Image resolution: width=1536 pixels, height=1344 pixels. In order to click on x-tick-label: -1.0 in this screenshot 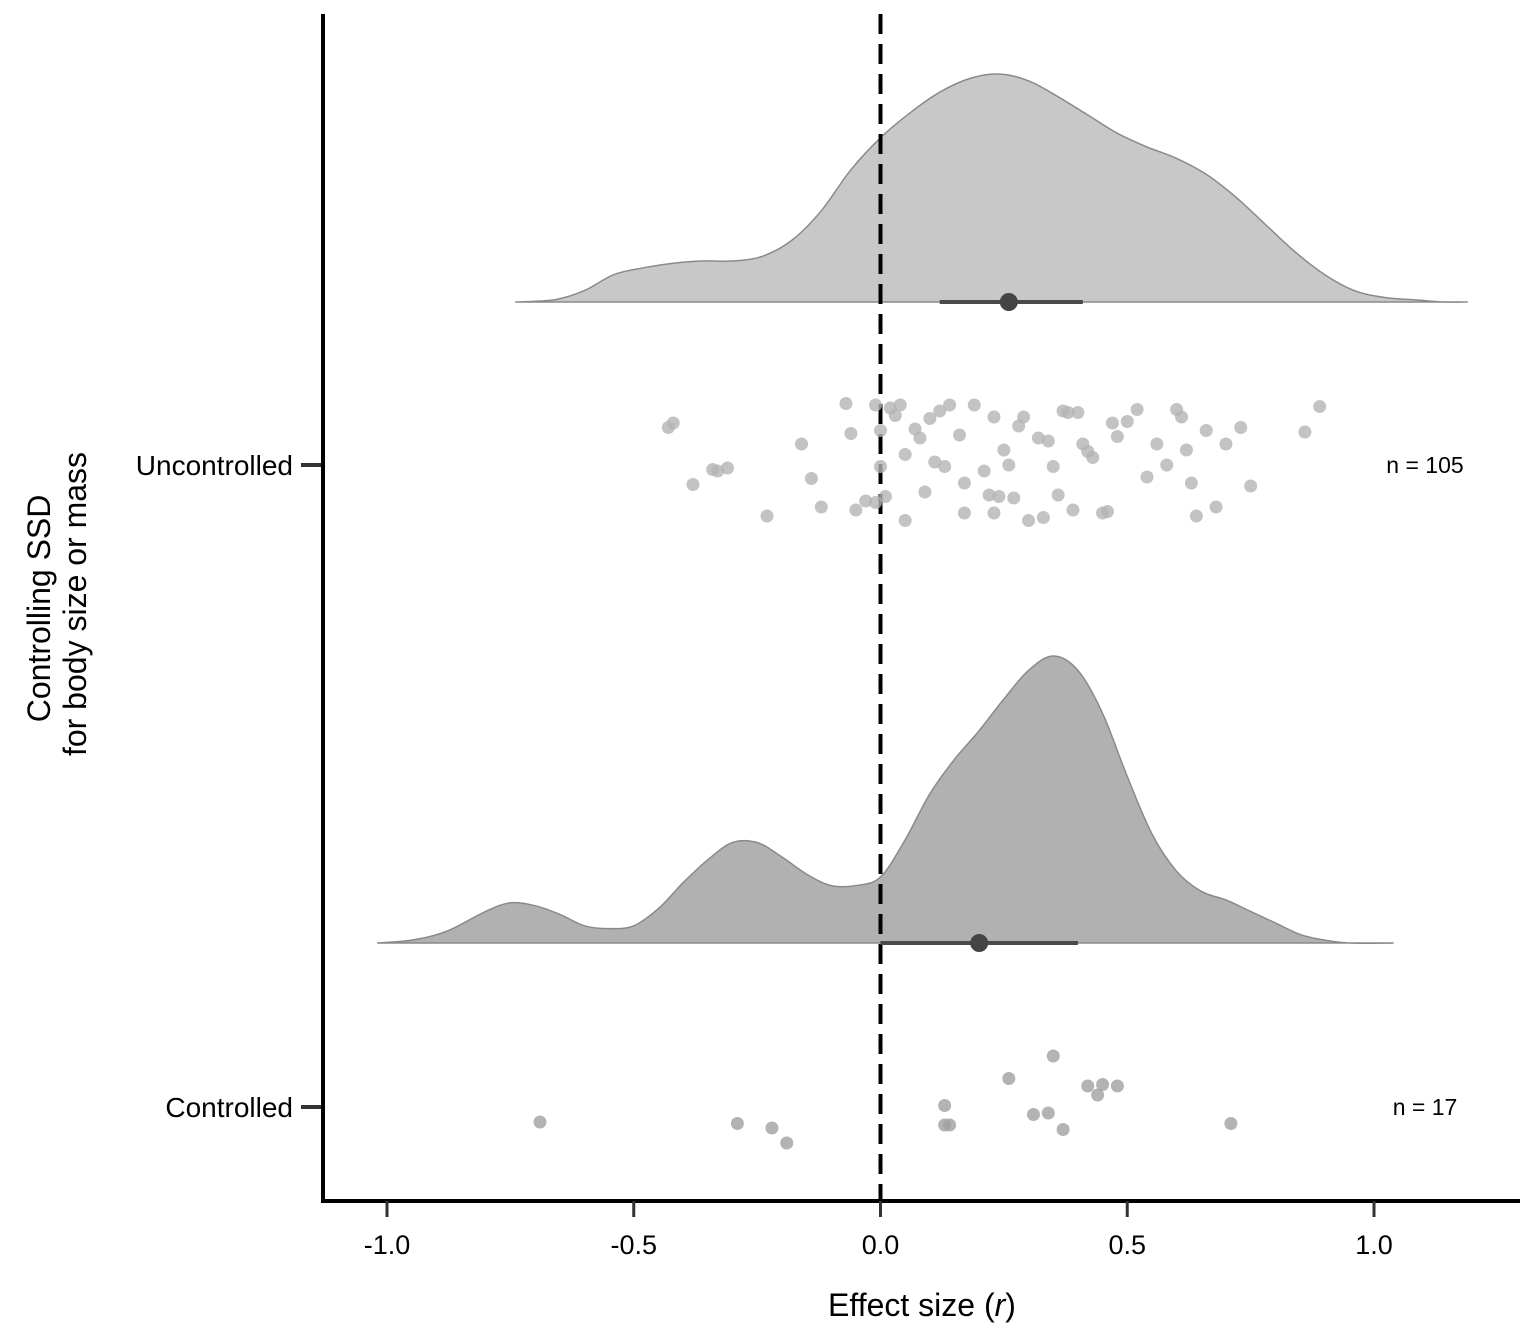, I will do `click(387, 1245)`.